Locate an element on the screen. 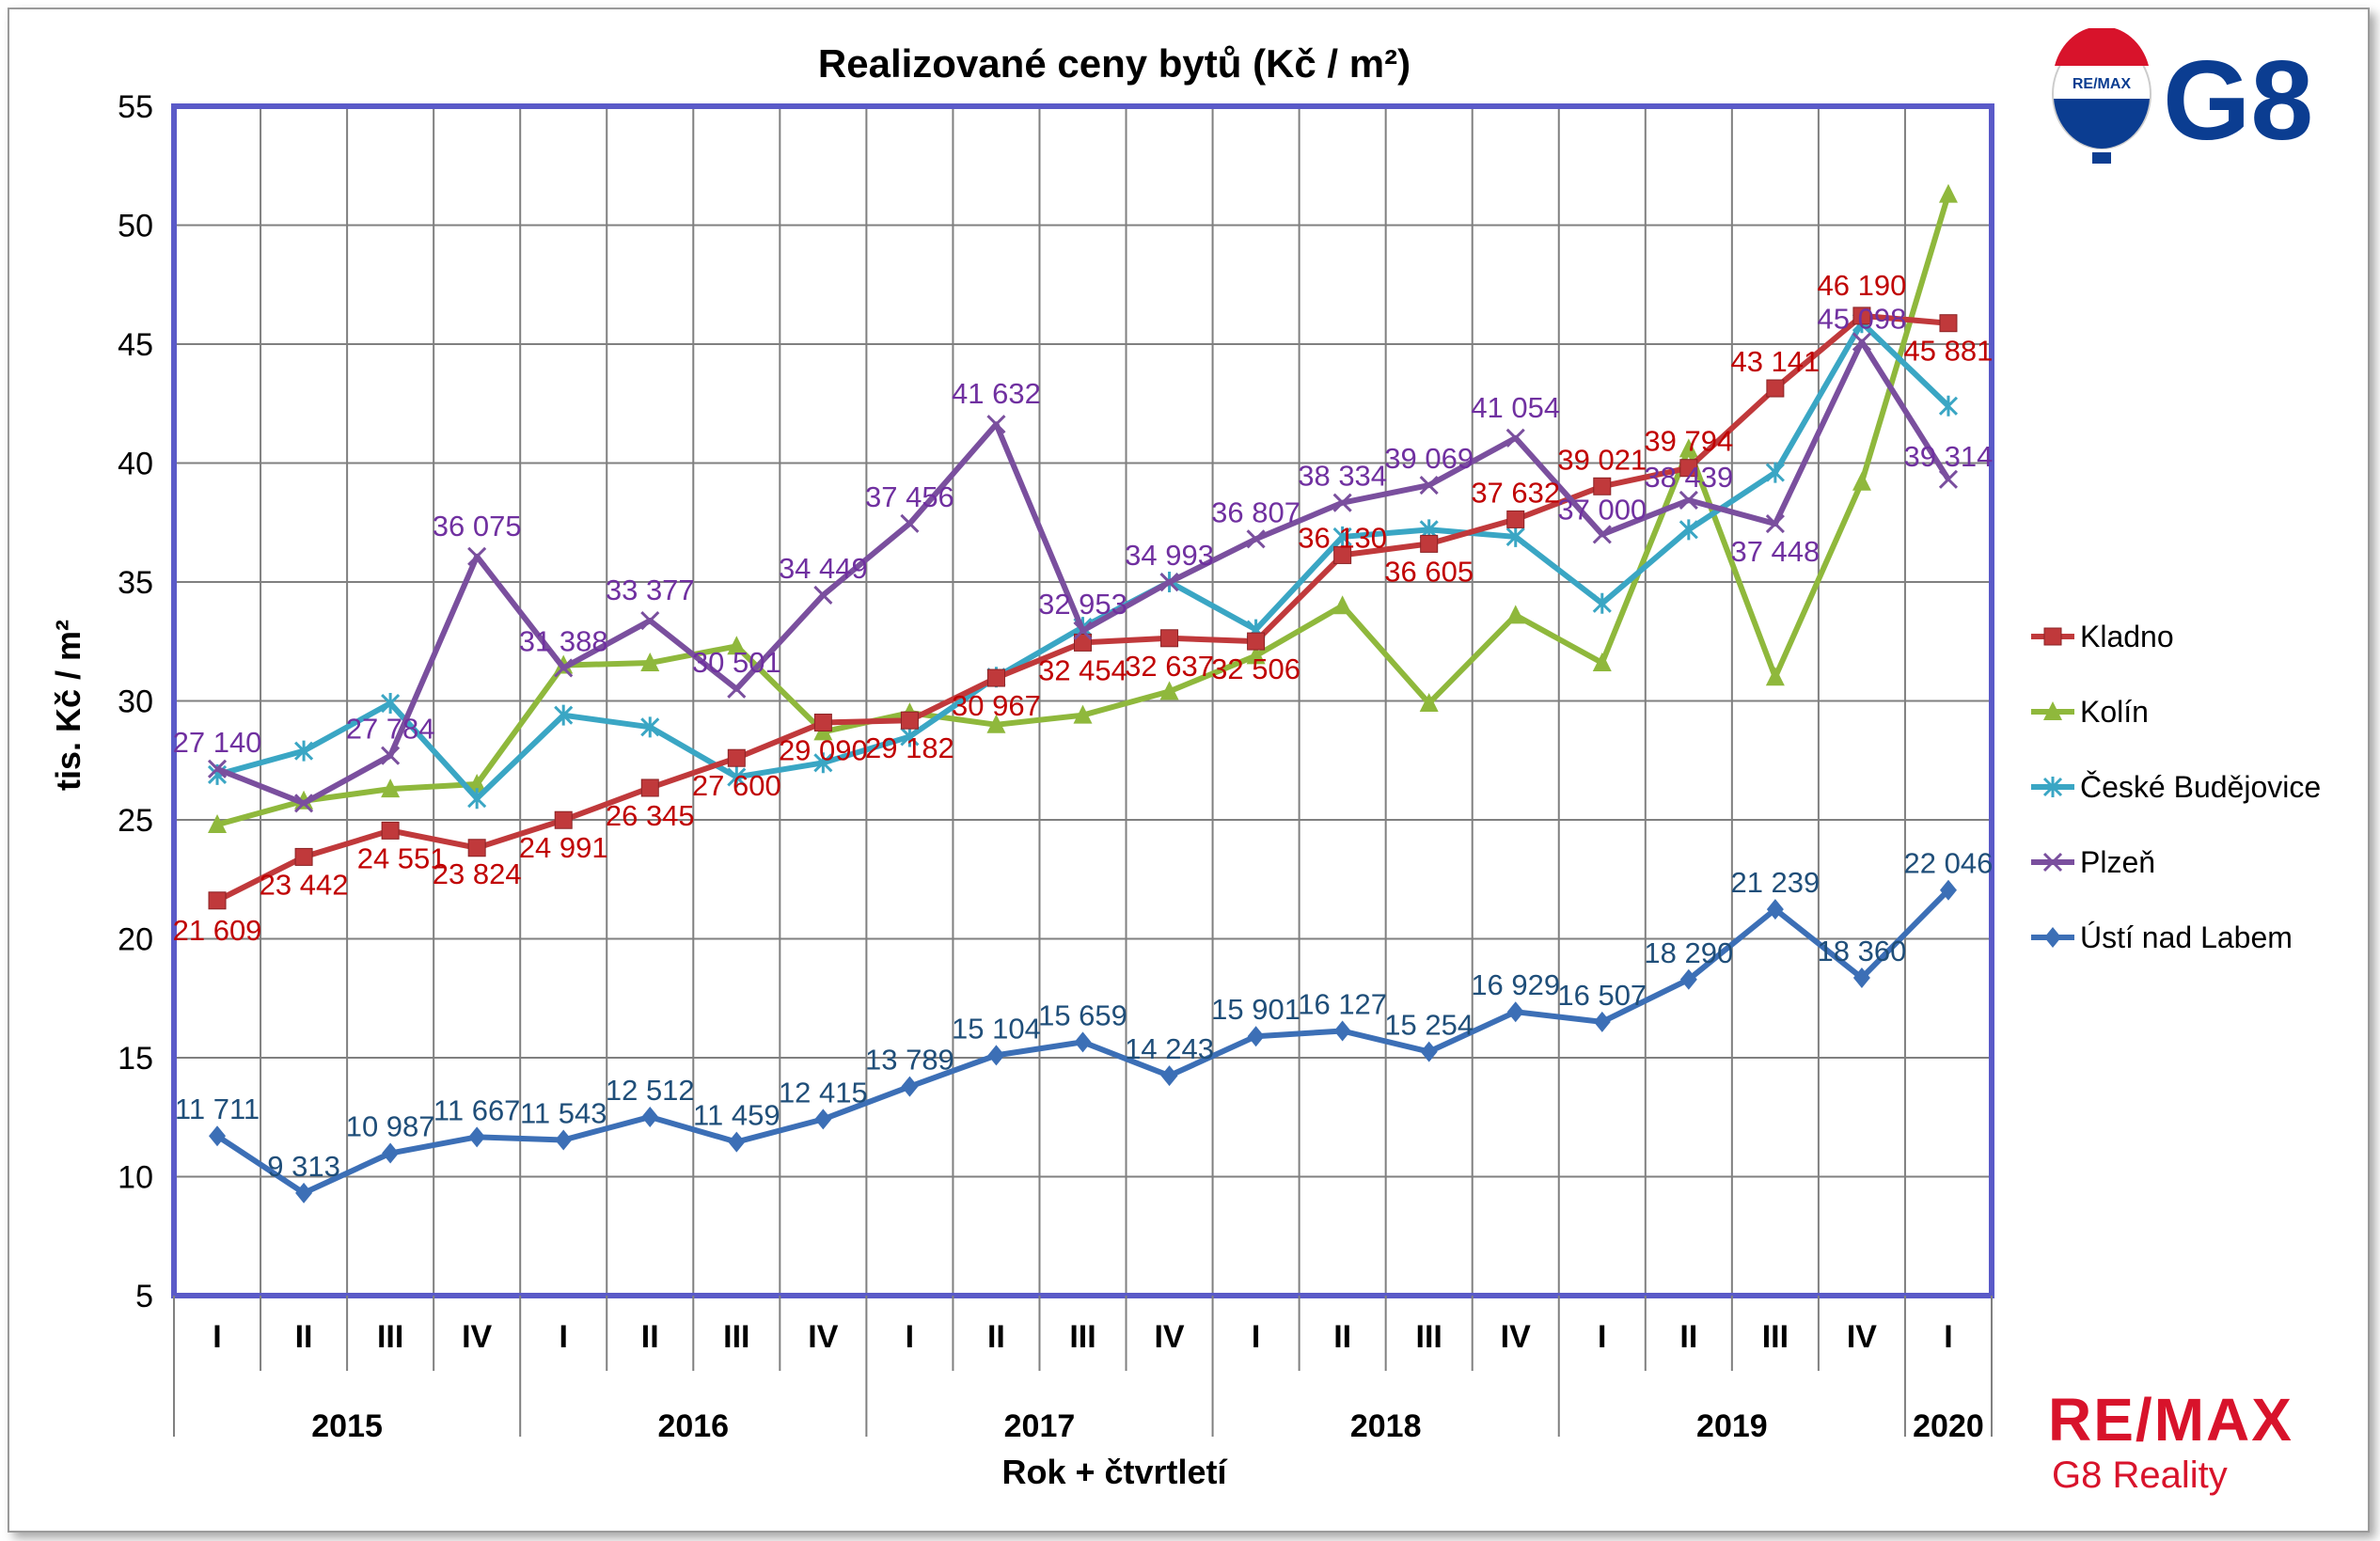  remax-wordmark: RE/MAX is located at coordinates (2170, 1420).